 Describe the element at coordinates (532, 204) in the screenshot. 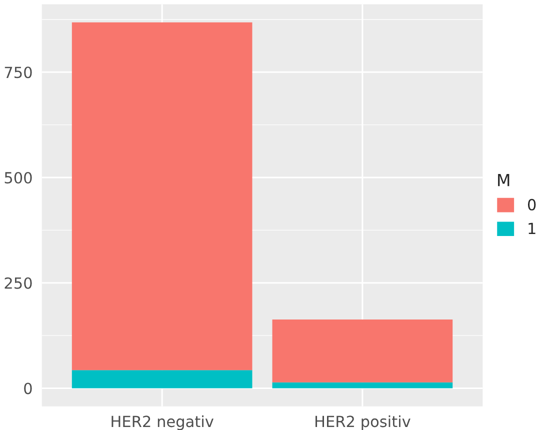

I see `legend-label: 0` at that location.